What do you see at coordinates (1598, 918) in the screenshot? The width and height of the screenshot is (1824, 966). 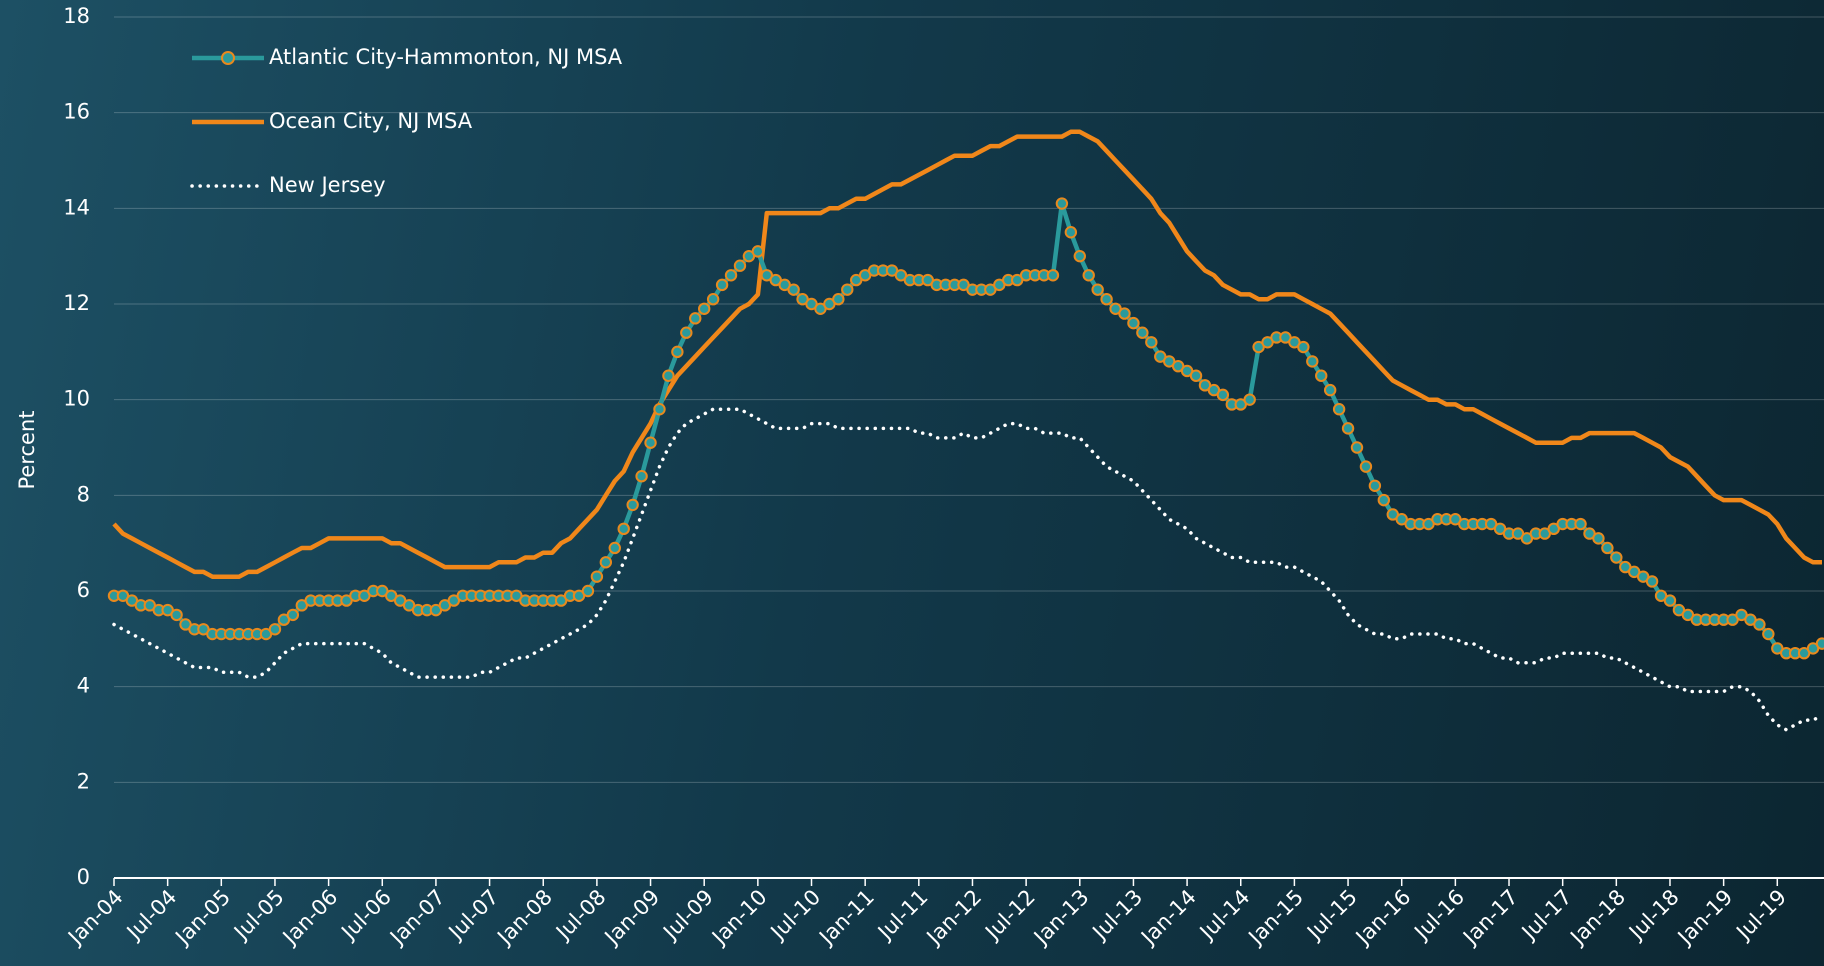 I see `x-tick-label: Jan-18` at bounding box center [1598, 918].